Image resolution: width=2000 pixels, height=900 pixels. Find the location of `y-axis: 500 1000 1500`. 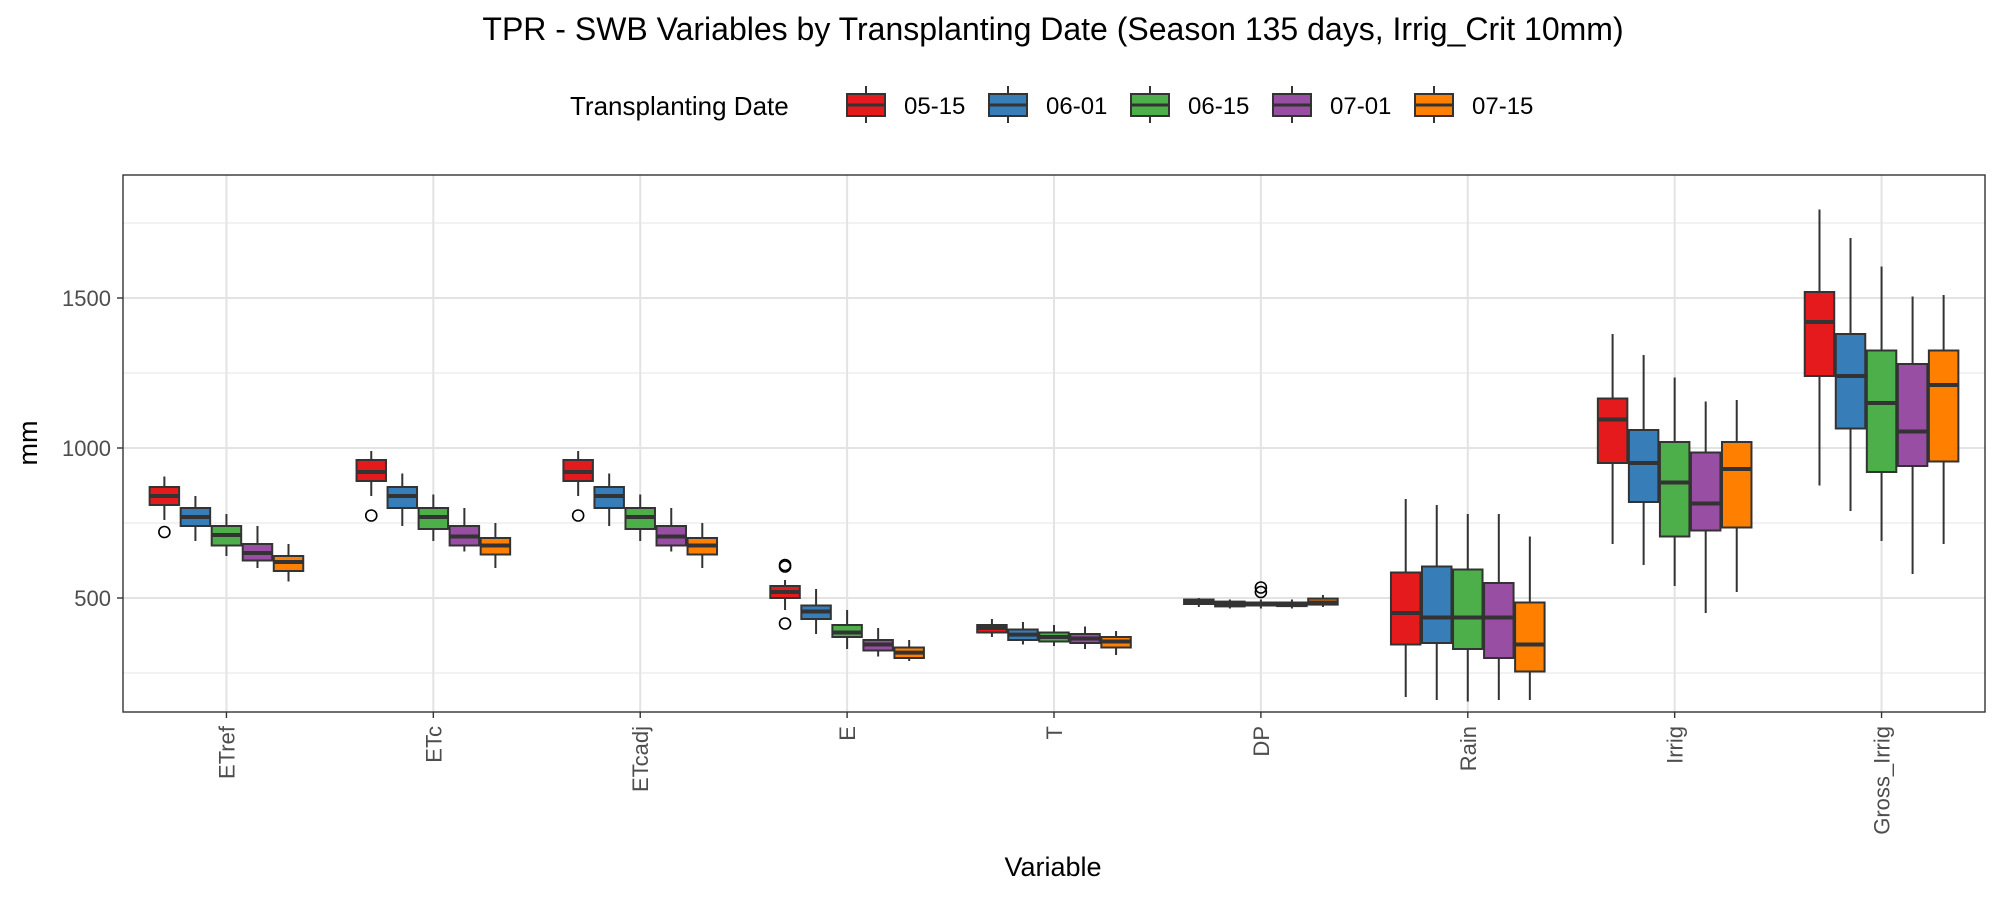

y-axis: 500 1000 1500 is located at coordinates (92, 448).